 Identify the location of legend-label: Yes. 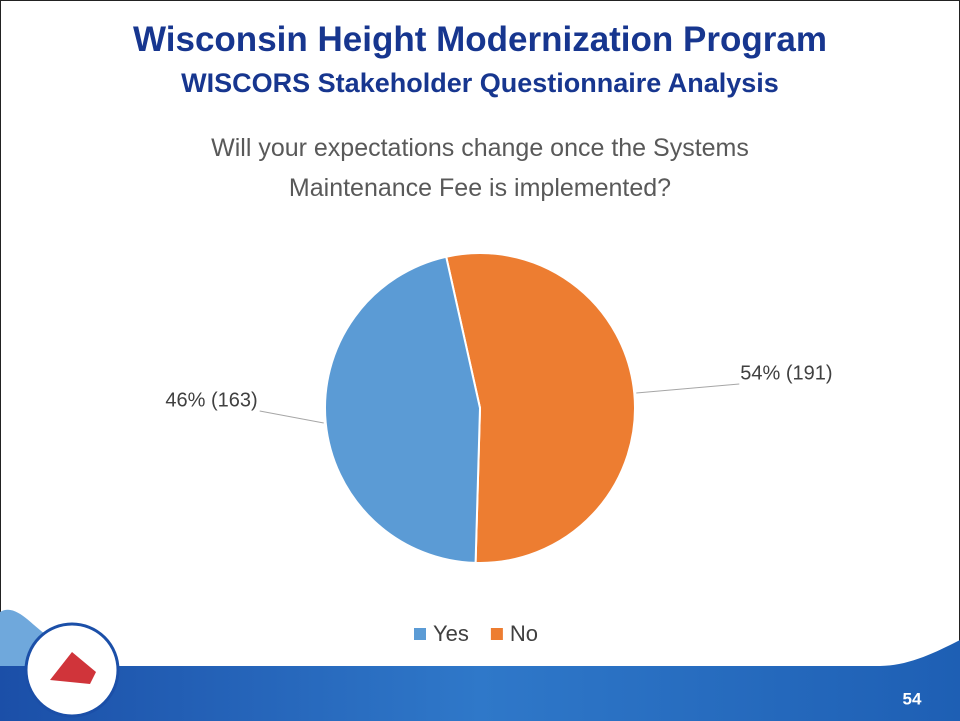
(451, 633).